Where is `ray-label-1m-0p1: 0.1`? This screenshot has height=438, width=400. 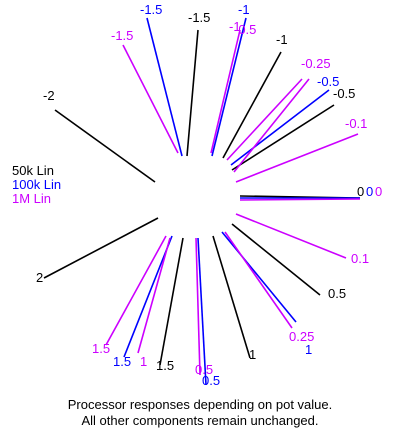
ray-label-1m-0p1: 0.1 is located at coordinates (360, 258).